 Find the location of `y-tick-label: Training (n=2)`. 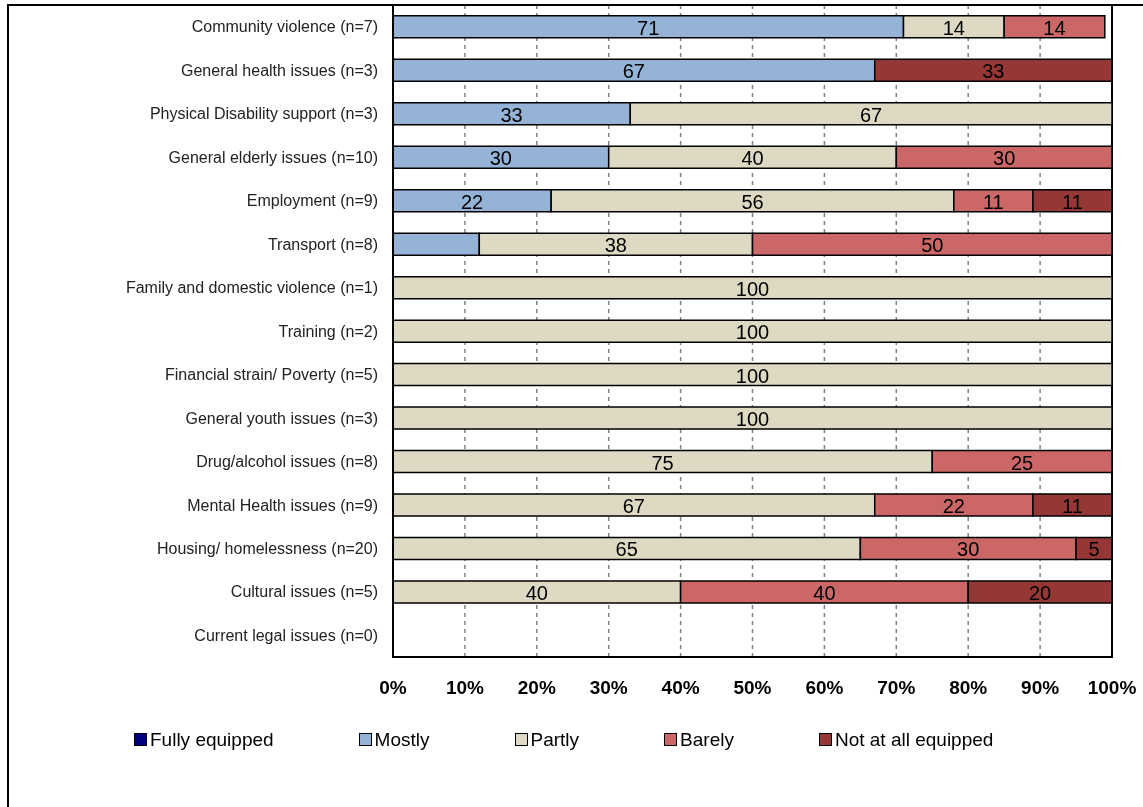

y-tick-label: Training (n=2) is located at coordinates (328, 331).